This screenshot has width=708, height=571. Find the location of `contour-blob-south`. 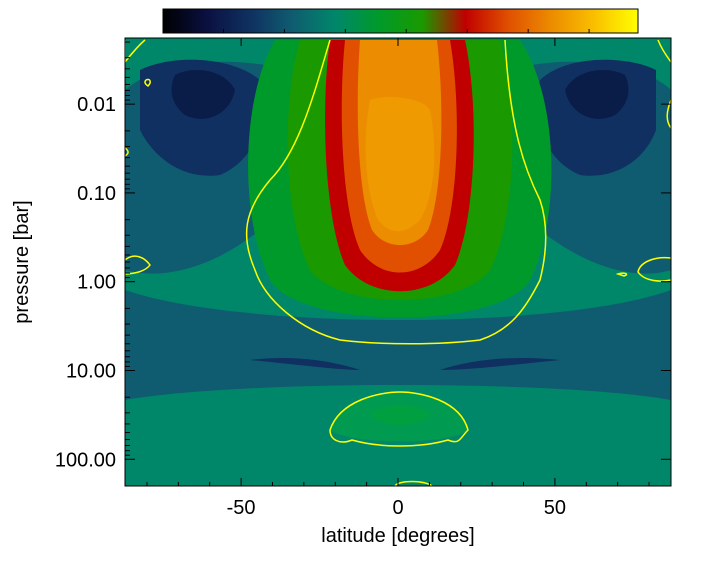

contour-blob-south is located at coordinates (147, 82).